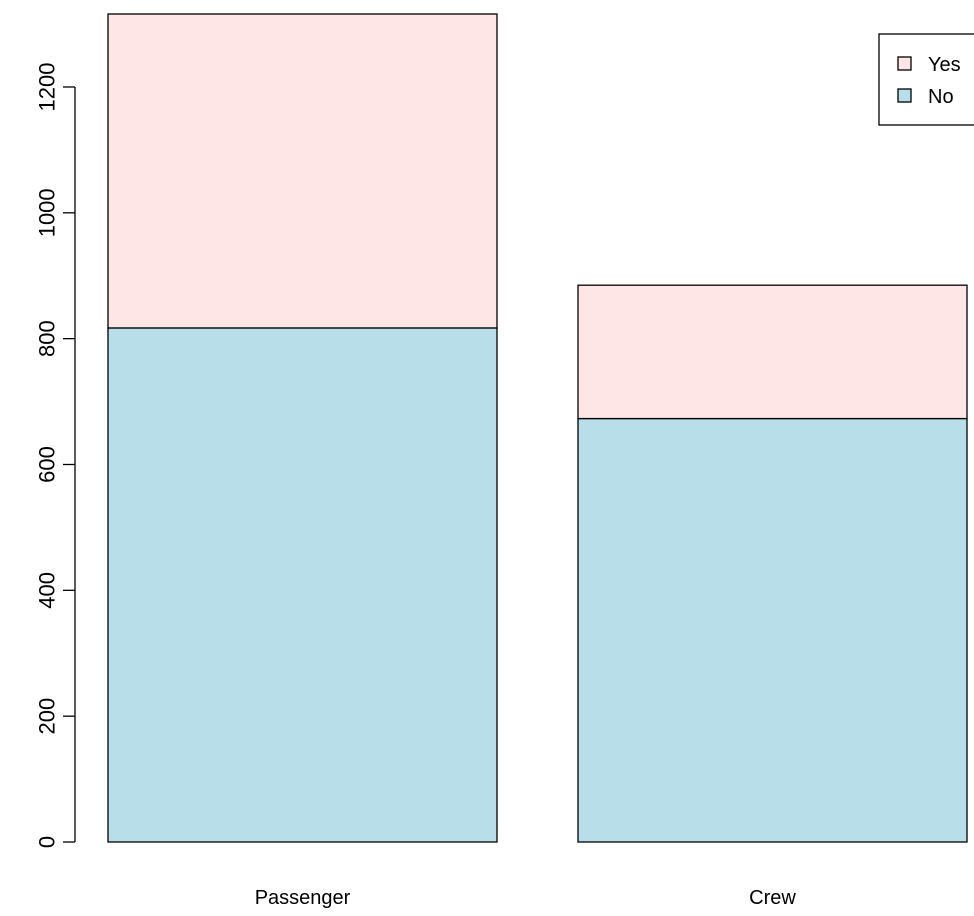  I want to click on y-tick-label: 200, so click(47, 716).